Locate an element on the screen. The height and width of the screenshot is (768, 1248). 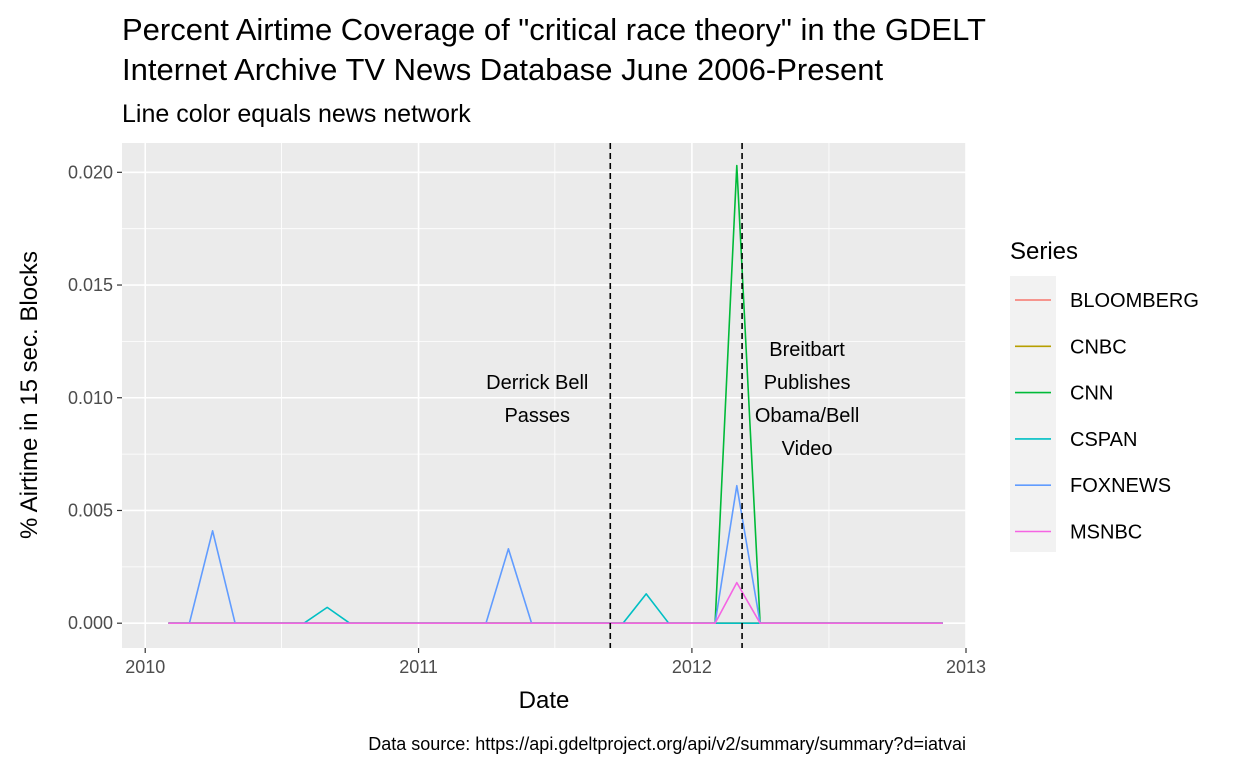
y-axis: 0.000 0.005 0.010 0.015 0.020 is located at coordinates (95, 397).